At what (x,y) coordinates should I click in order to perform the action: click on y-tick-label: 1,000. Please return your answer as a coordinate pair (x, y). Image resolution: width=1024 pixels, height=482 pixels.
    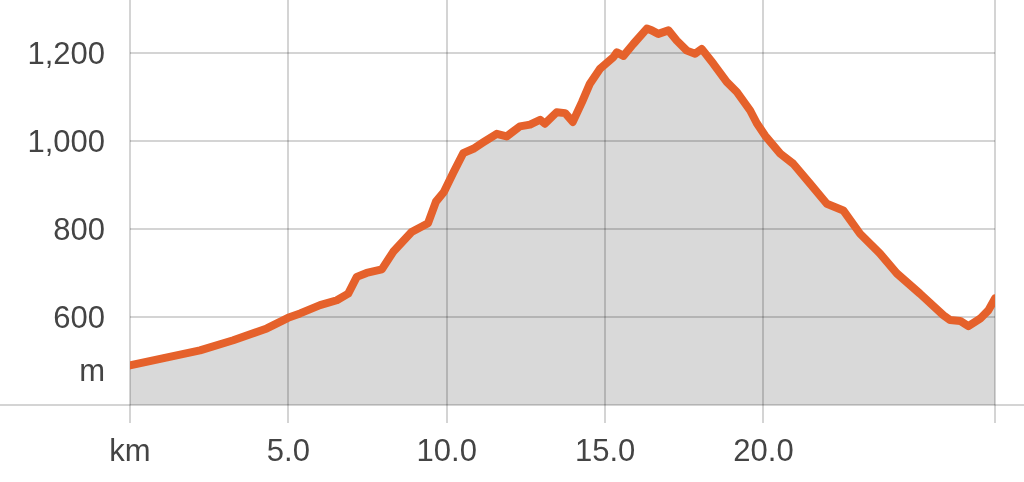
    Looking at the image, I should click on (66, 141).